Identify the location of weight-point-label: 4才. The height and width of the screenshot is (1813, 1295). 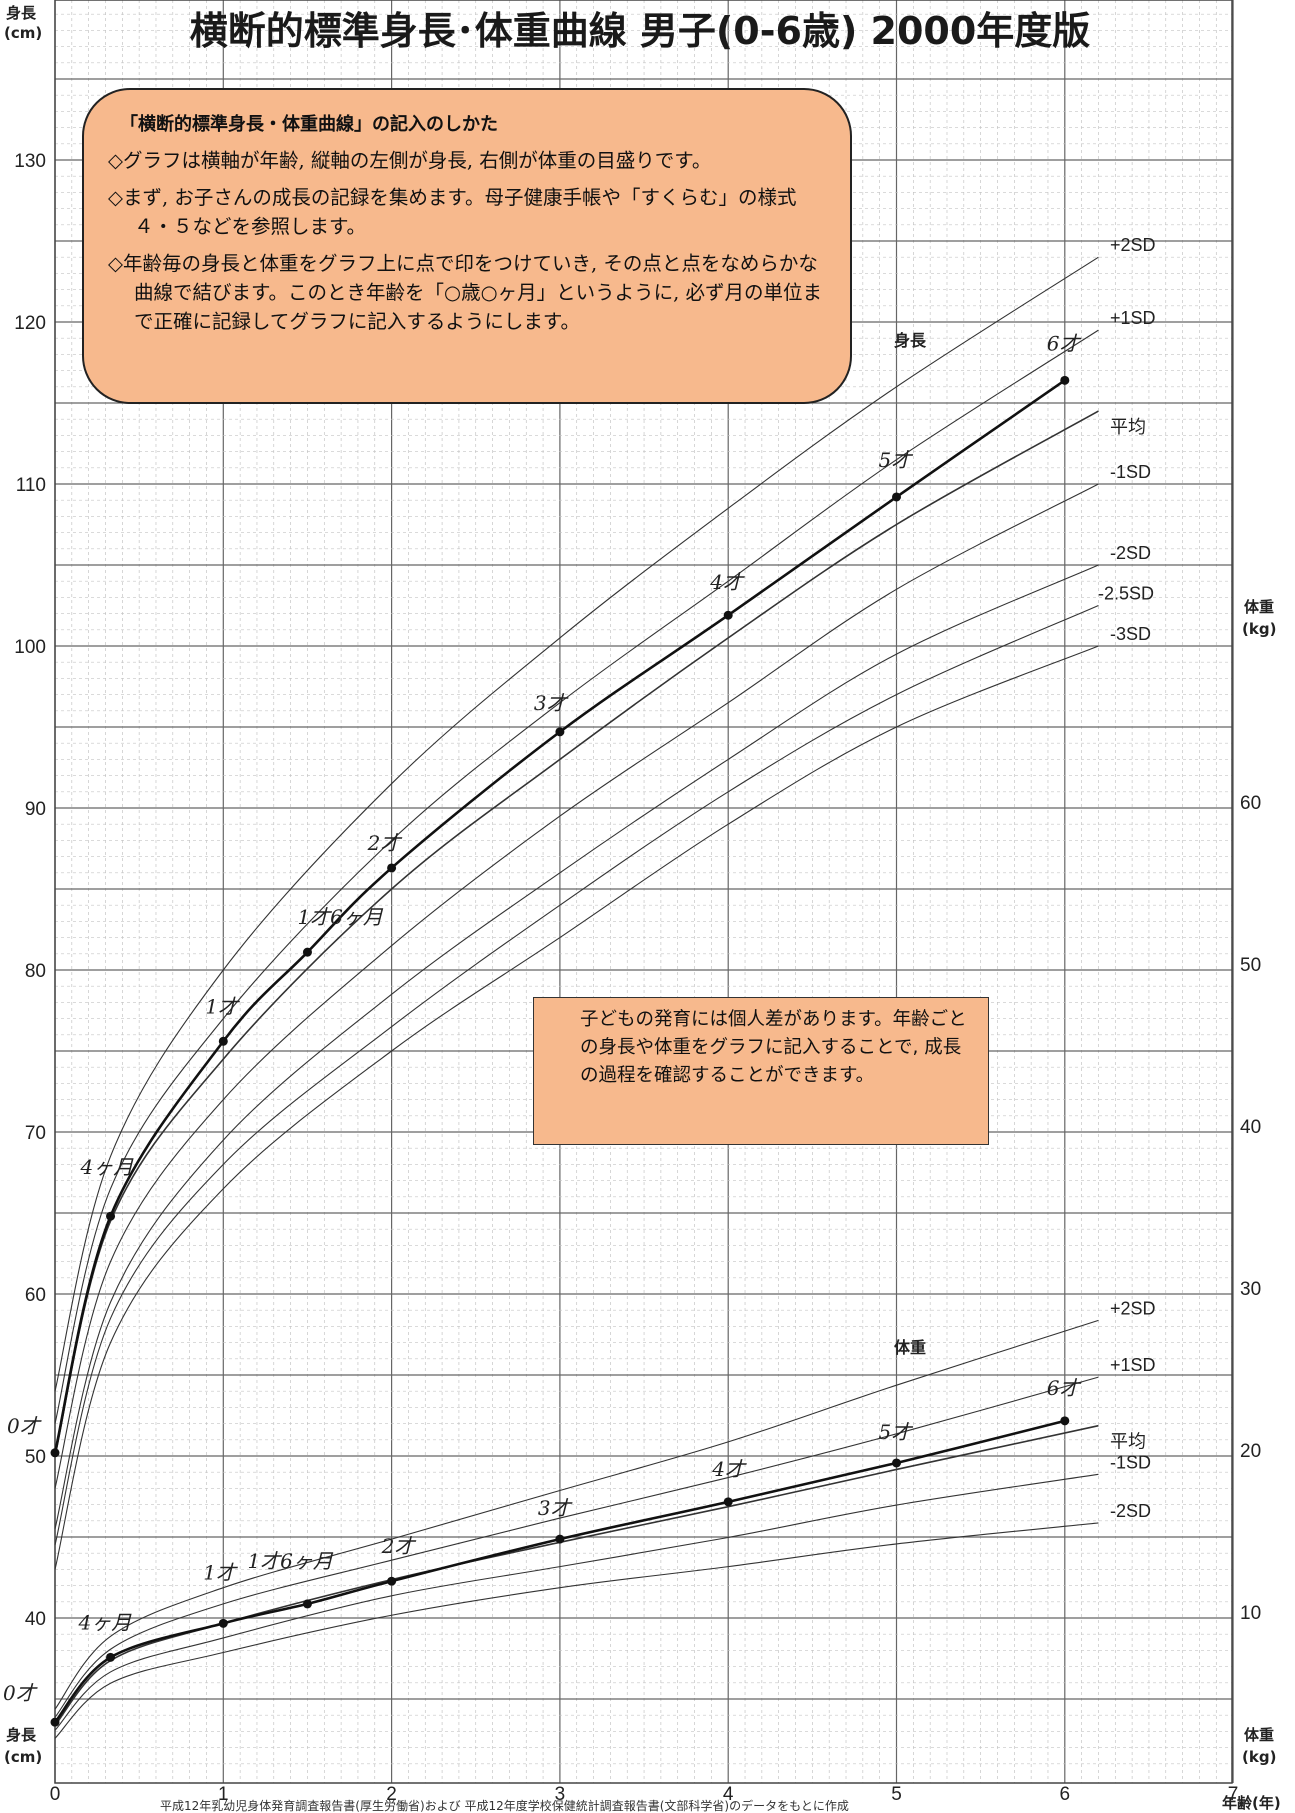
(729, 1469).